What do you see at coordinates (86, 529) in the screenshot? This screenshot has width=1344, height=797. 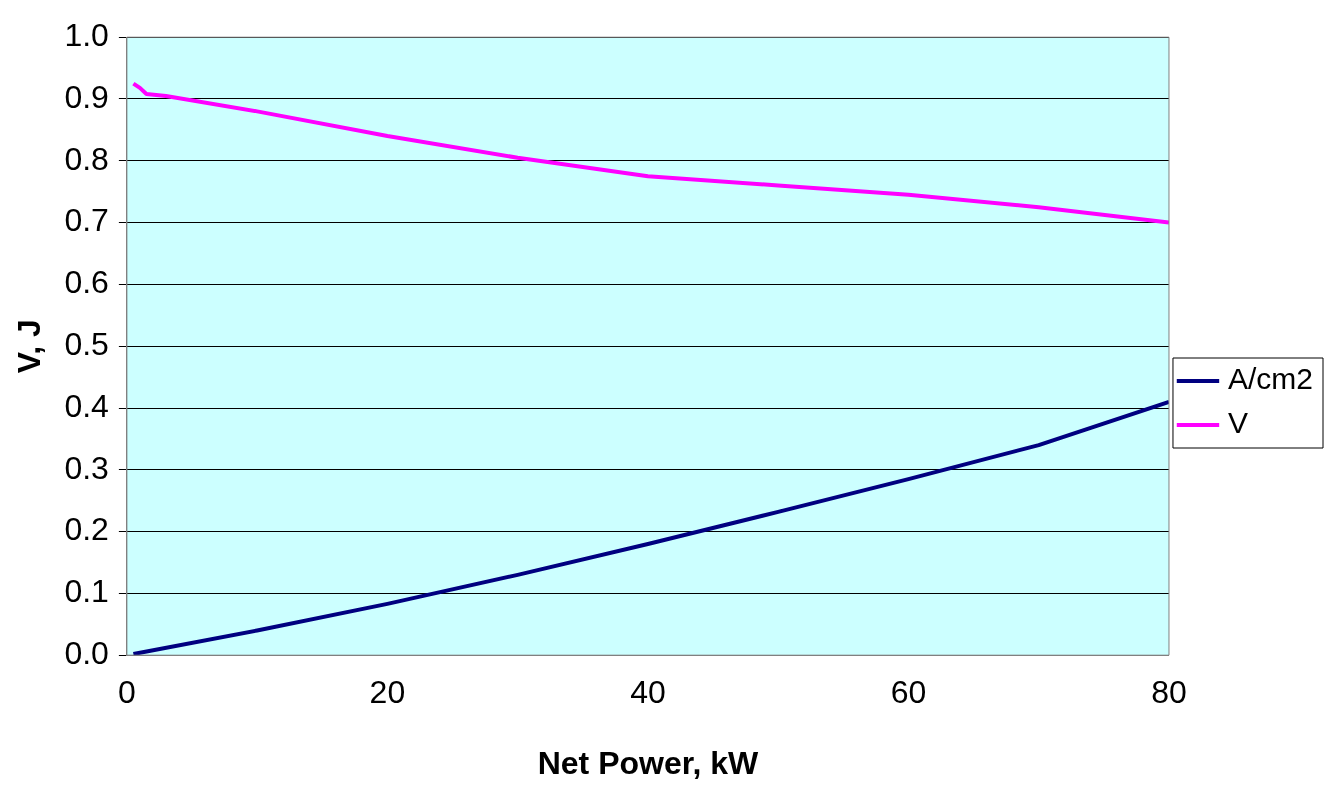 I see `y-tick-label: 0.2` at bounding box center [86, 529].